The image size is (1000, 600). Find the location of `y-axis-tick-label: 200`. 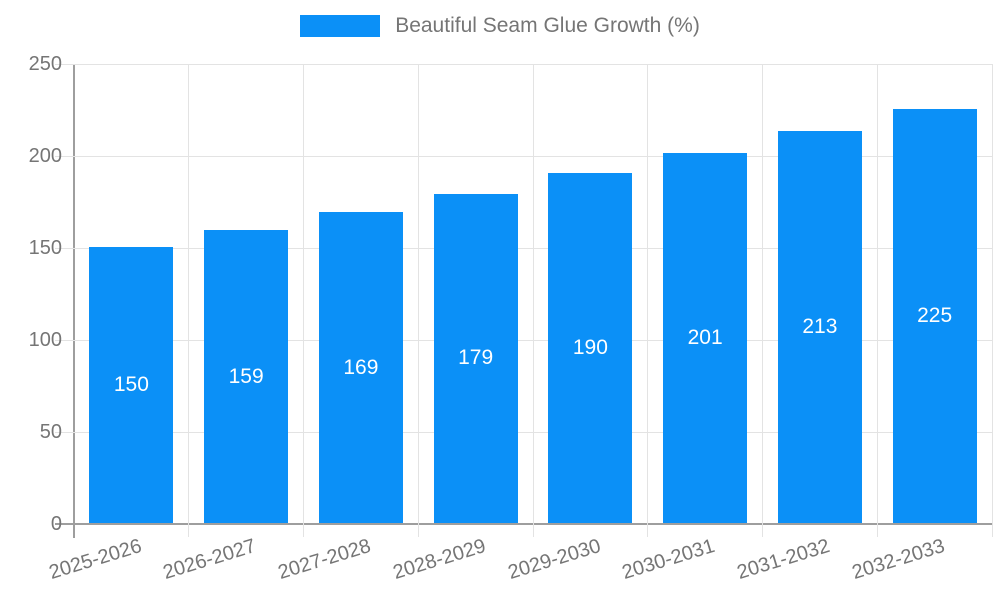

y-axis-tick-label: 200 is located at coordinates (45, 156).